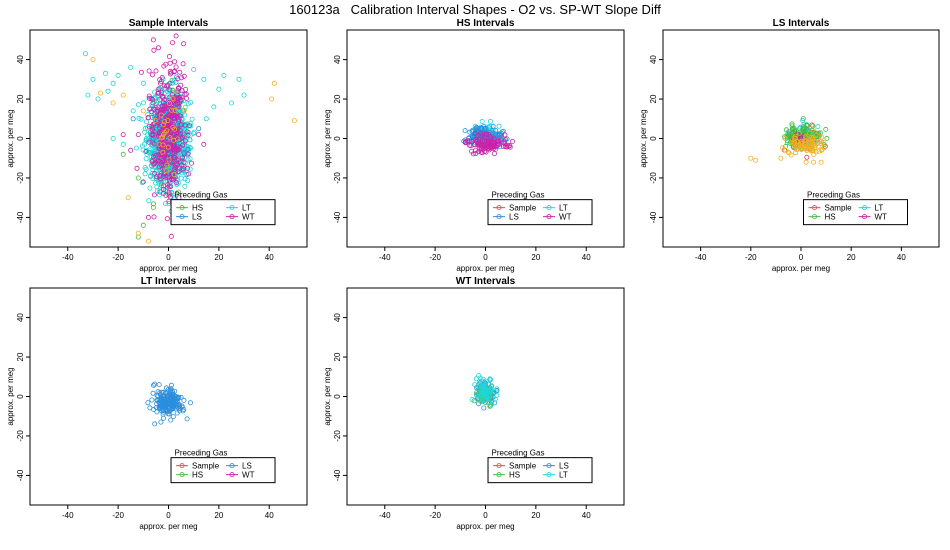 Image resolution: width=950 pixels, height=550 pixels. What do you see at coordinates (337, 356) in the screenshot?
I see `y-tick-label: 20` at bounding box center [337, 356].